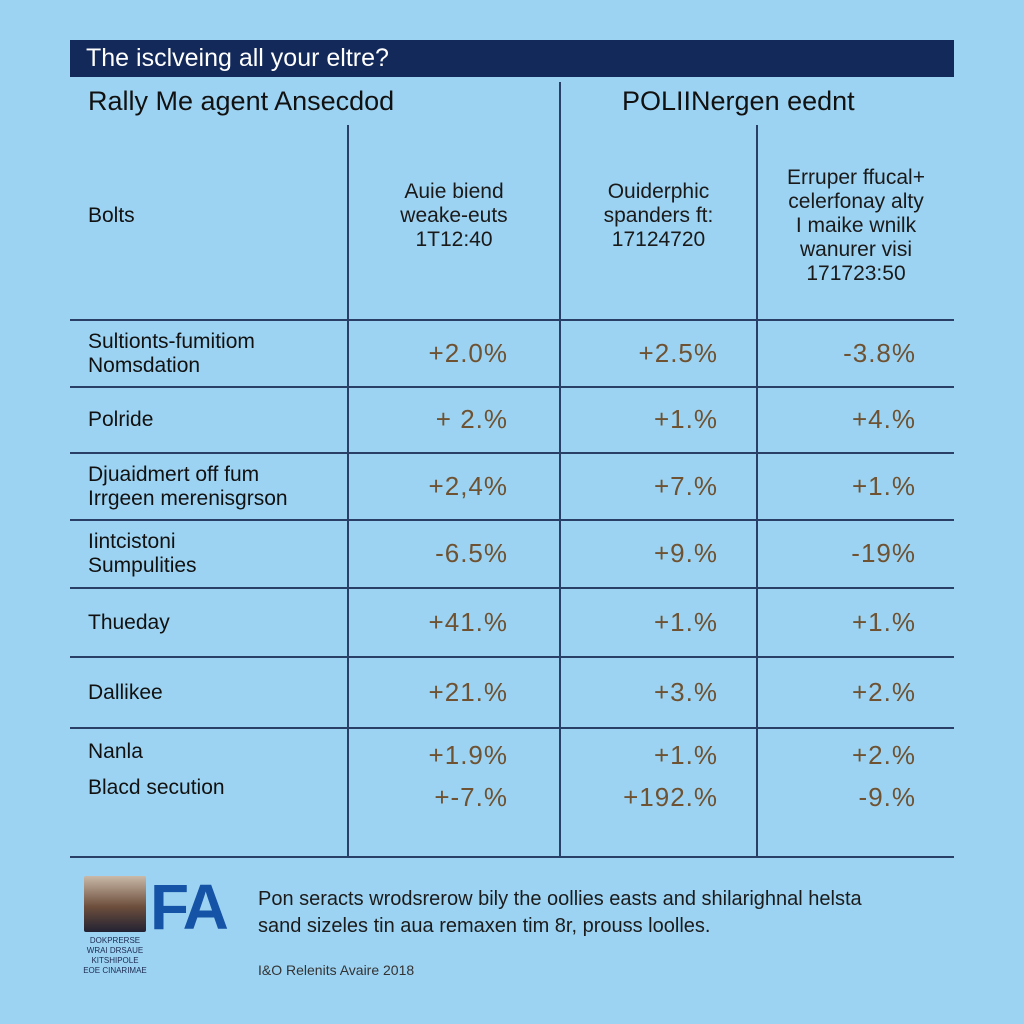  Describe the element at coordinates (658, 191) in the screenshot. I see `column-header-line: Ouiderphic` at that location.